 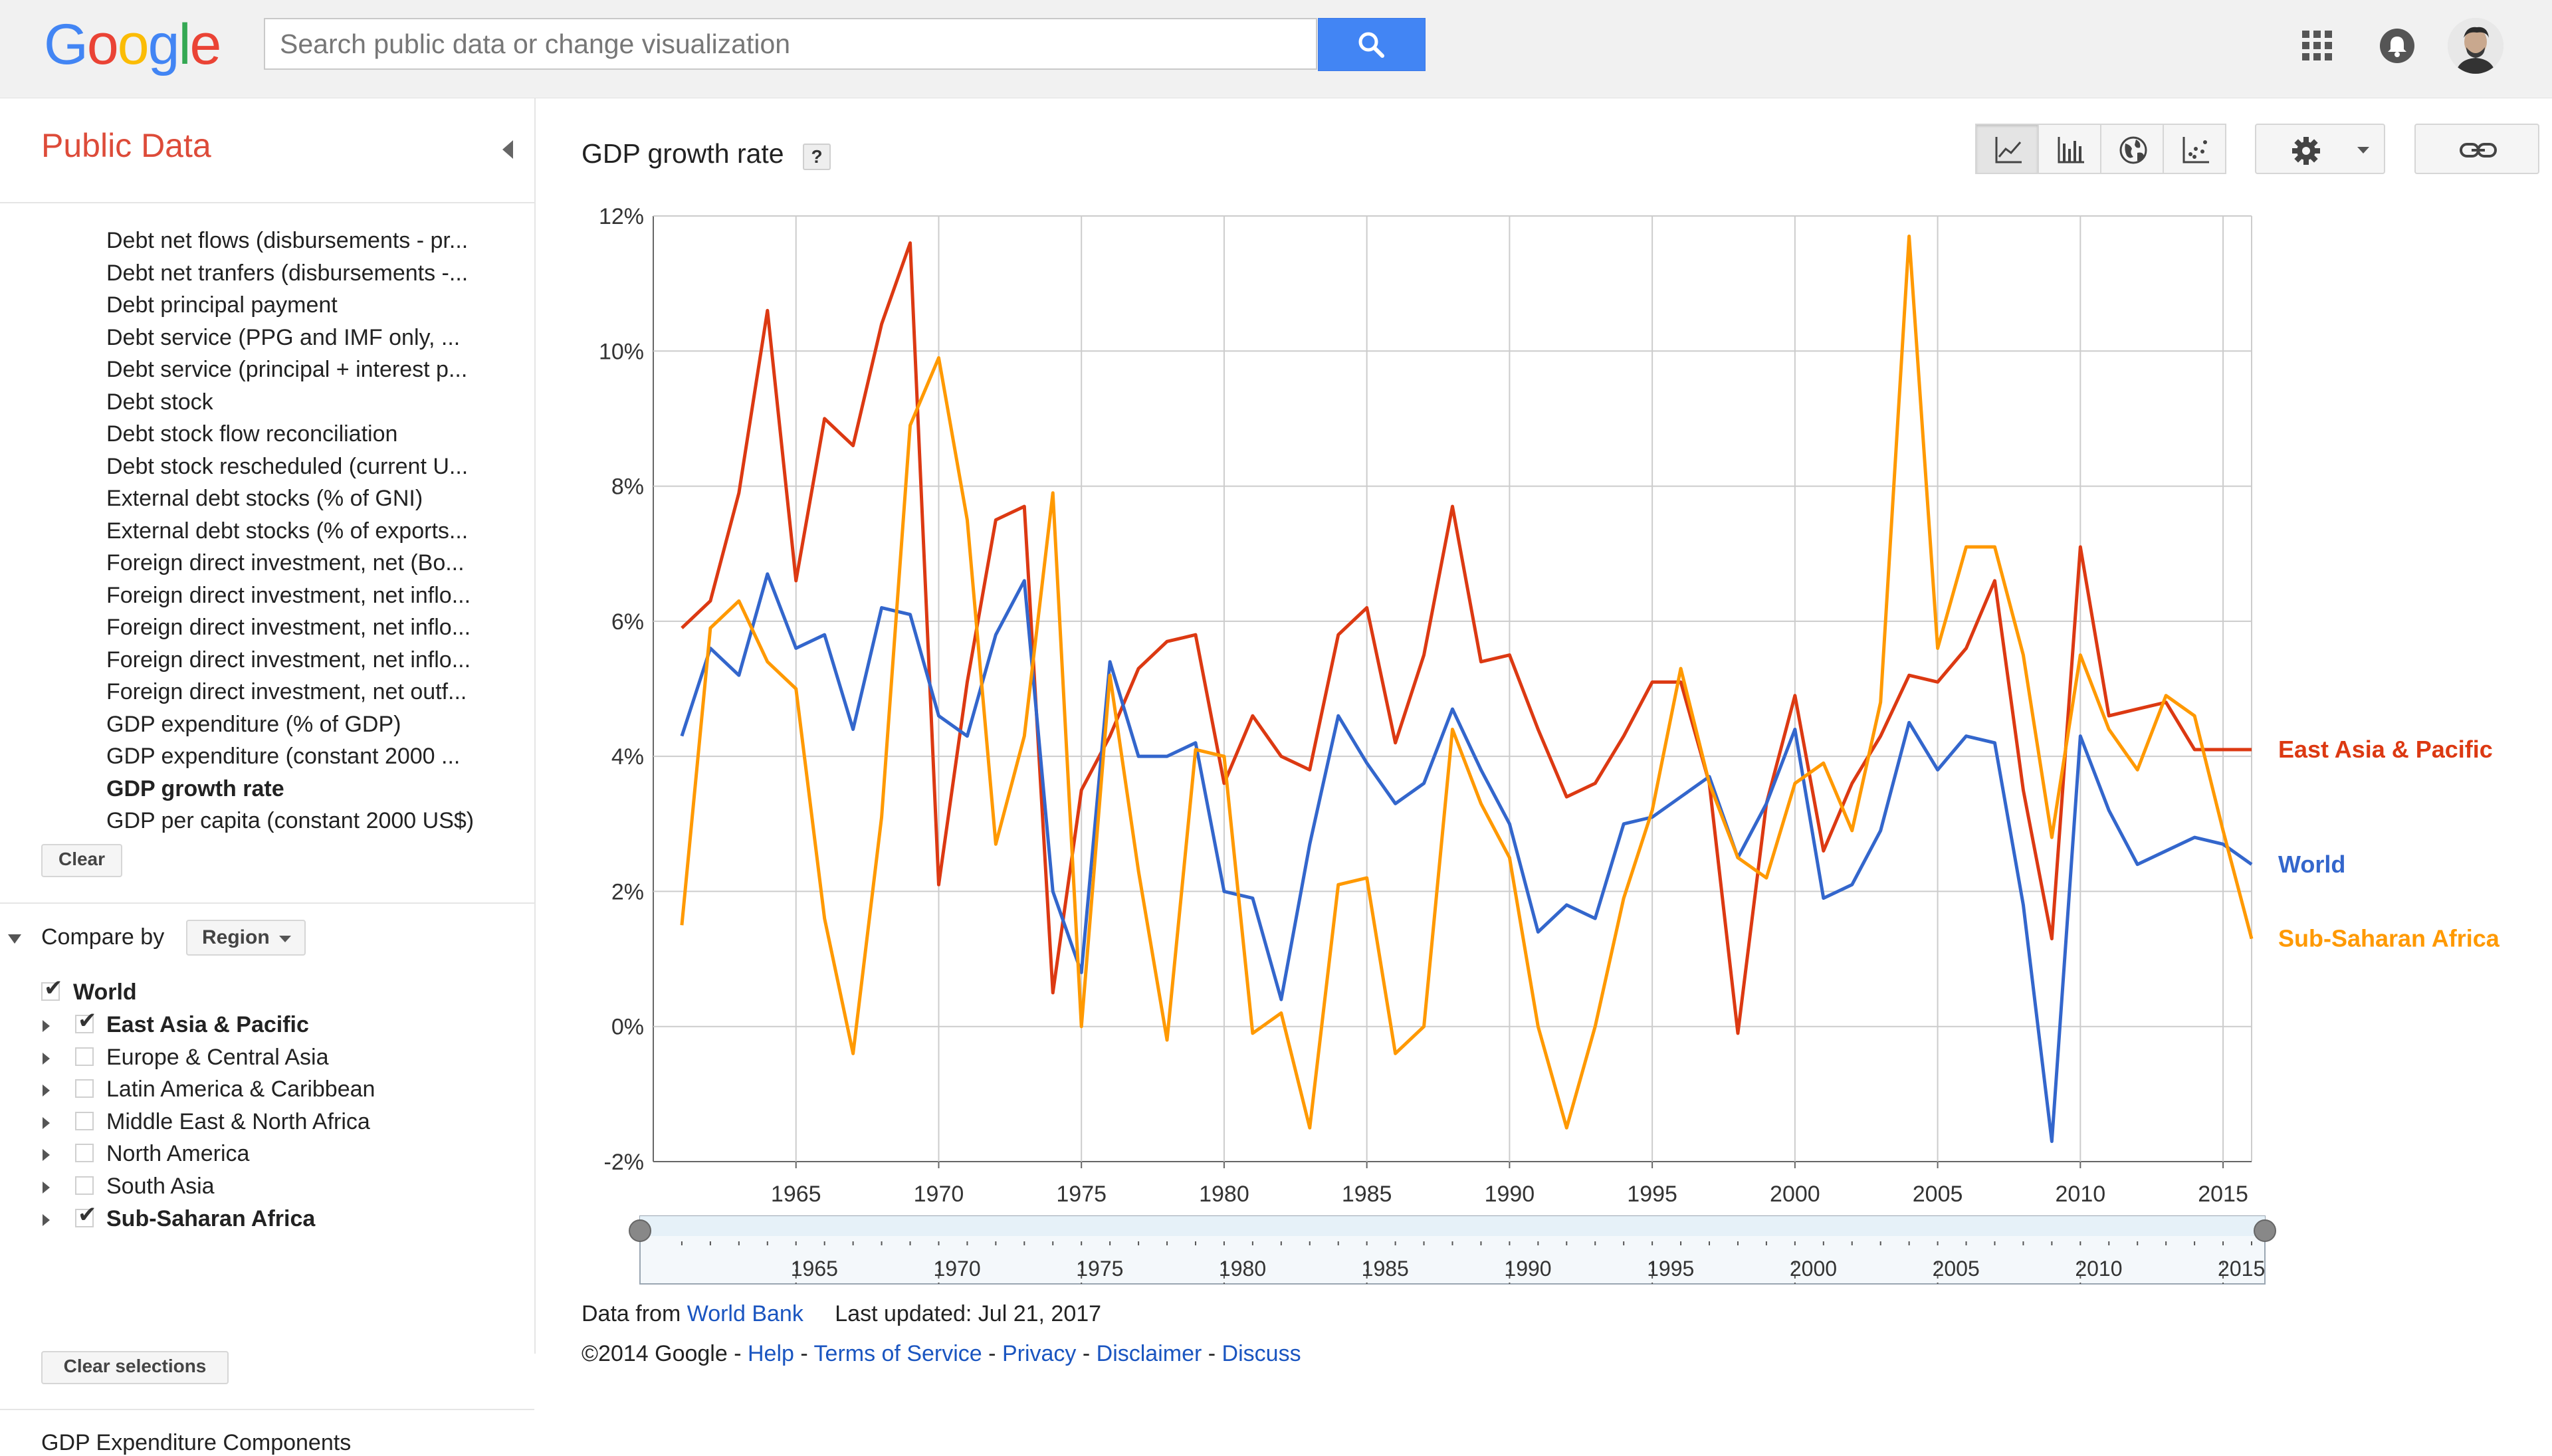 I want to click on footer-link-terms: Terms of Service, so click(x=897, y=1353).